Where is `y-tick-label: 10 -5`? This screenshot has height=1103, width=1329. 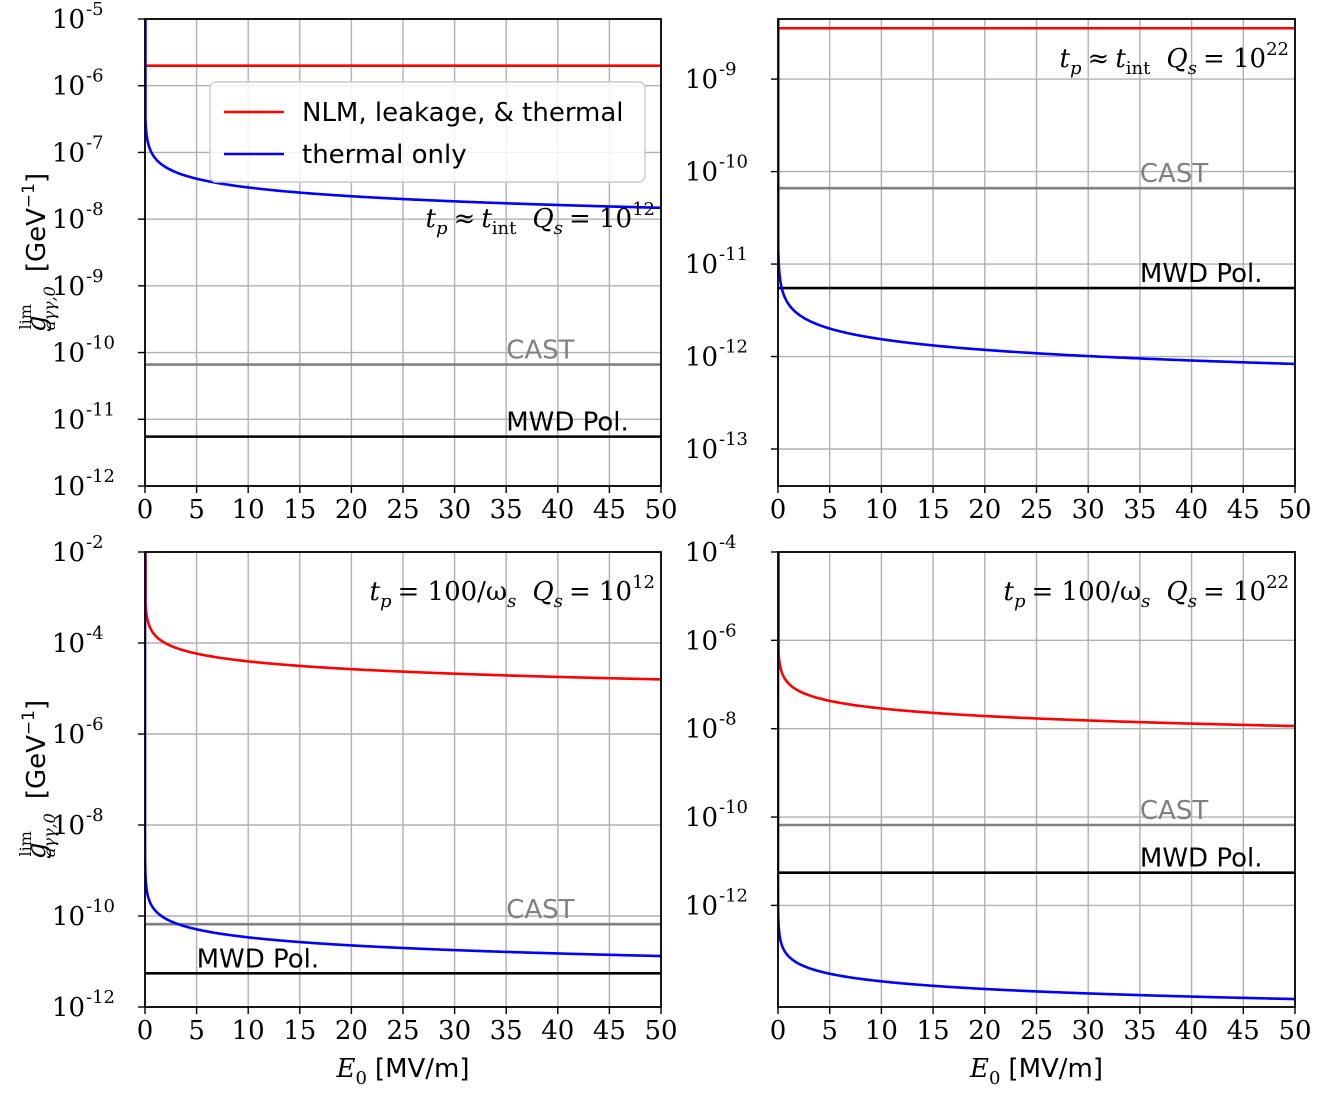
y-tick-label: 10 -5 is located at coordinates (78, 17).